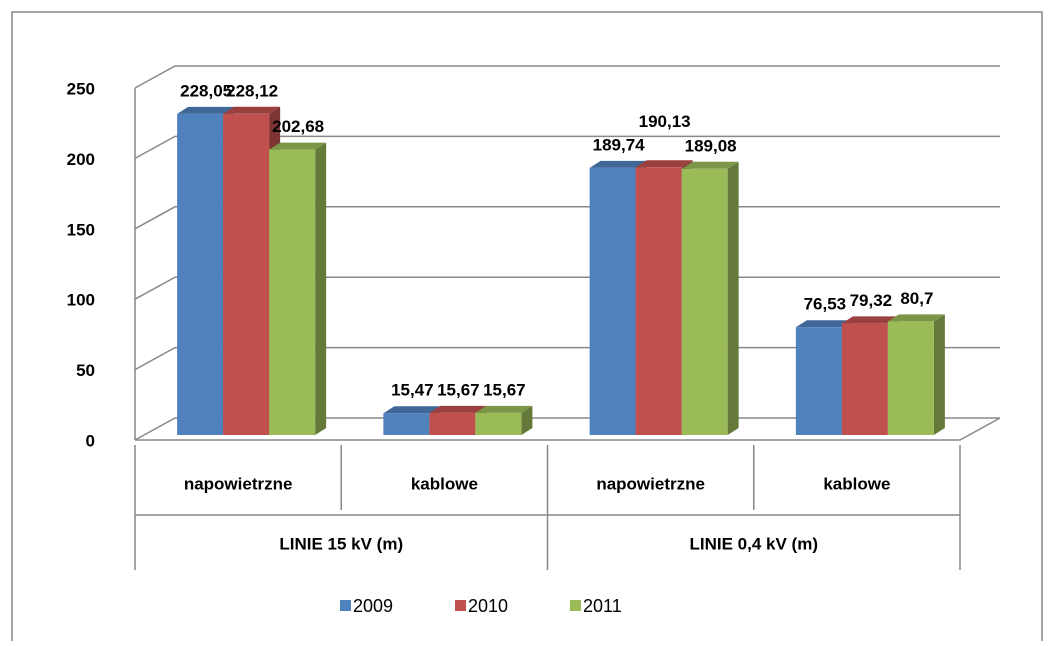 The height and width of the screenshot is (646, 1051). Describe the element at coordinates (90, 440) in the screenshot. I see `y-tick-label: 0` at that location.